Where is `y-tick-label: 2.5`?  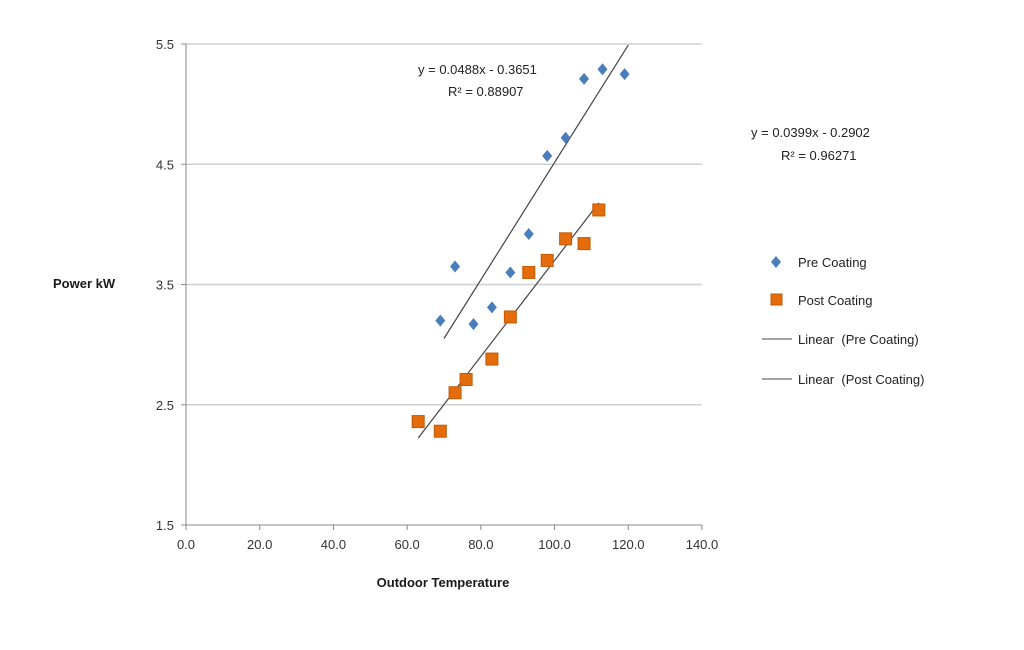 y-tick-label: 2.5 is located at coordinates (165, 405).